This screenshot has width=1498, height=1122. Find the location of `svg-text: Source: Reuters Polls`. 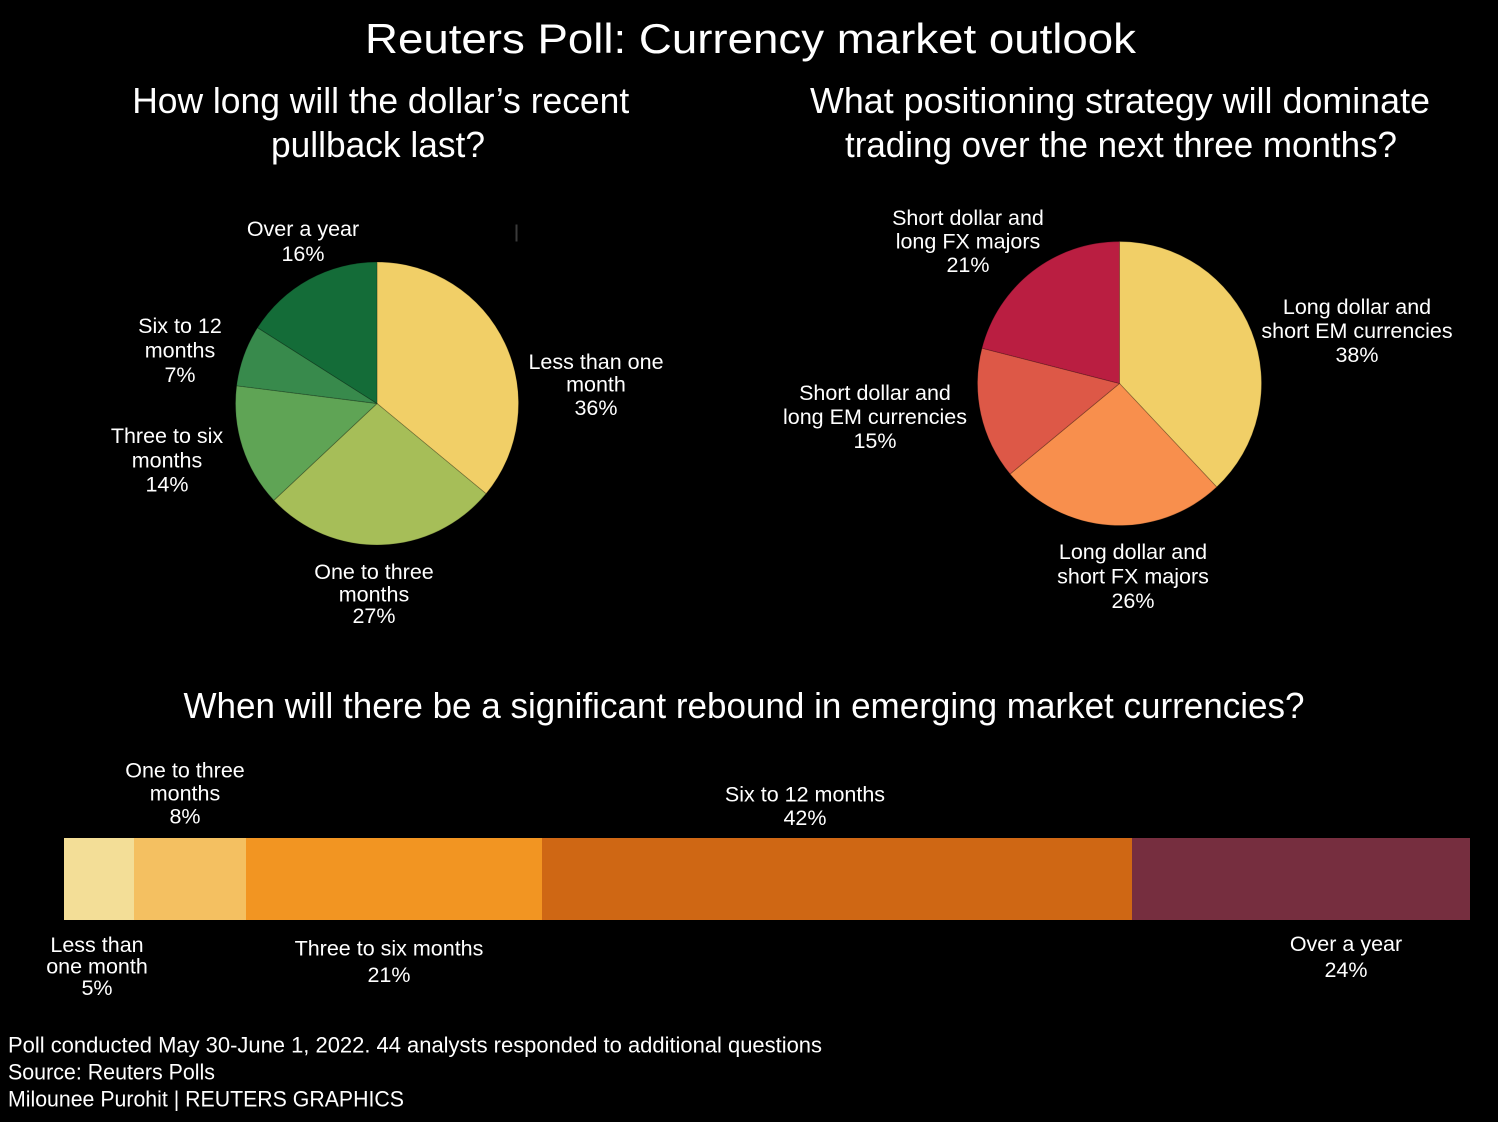

svg-text: Source: Reuters Polls is located at coordinates (111, 1072).